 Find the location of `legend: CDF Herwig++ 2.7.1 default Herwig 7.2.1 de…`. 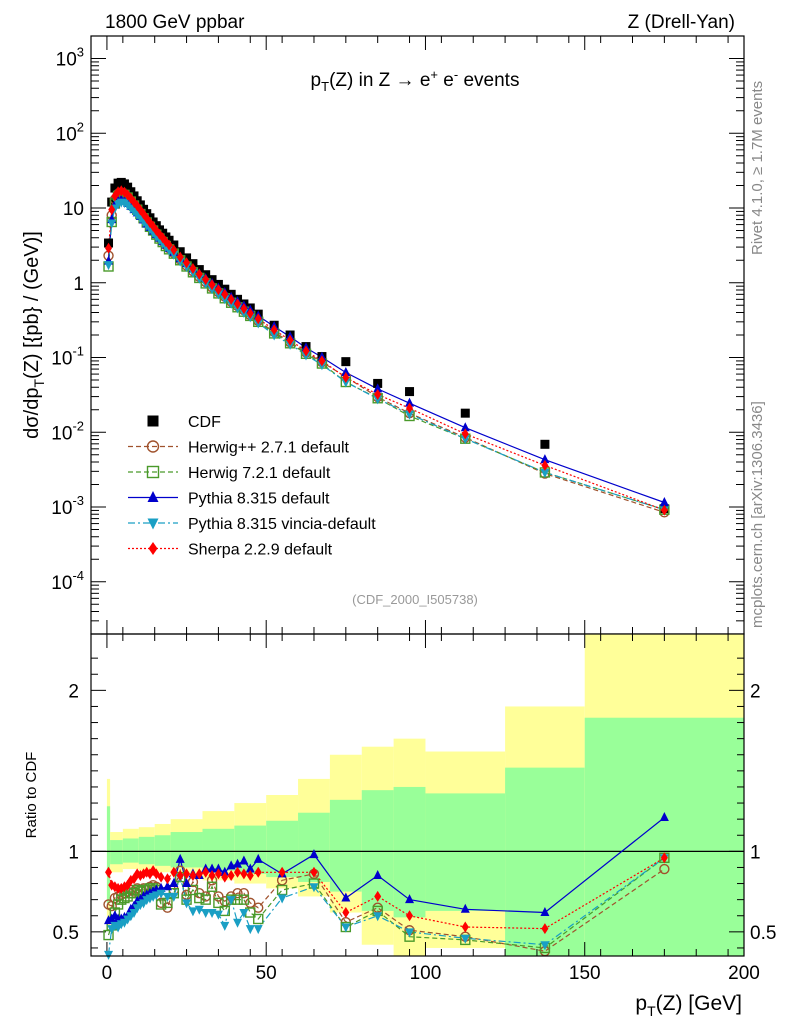

legend: CDF Herwig++ 2.7.1 default Herwig 7.2.1 de… is located at coordinates (252, 486).